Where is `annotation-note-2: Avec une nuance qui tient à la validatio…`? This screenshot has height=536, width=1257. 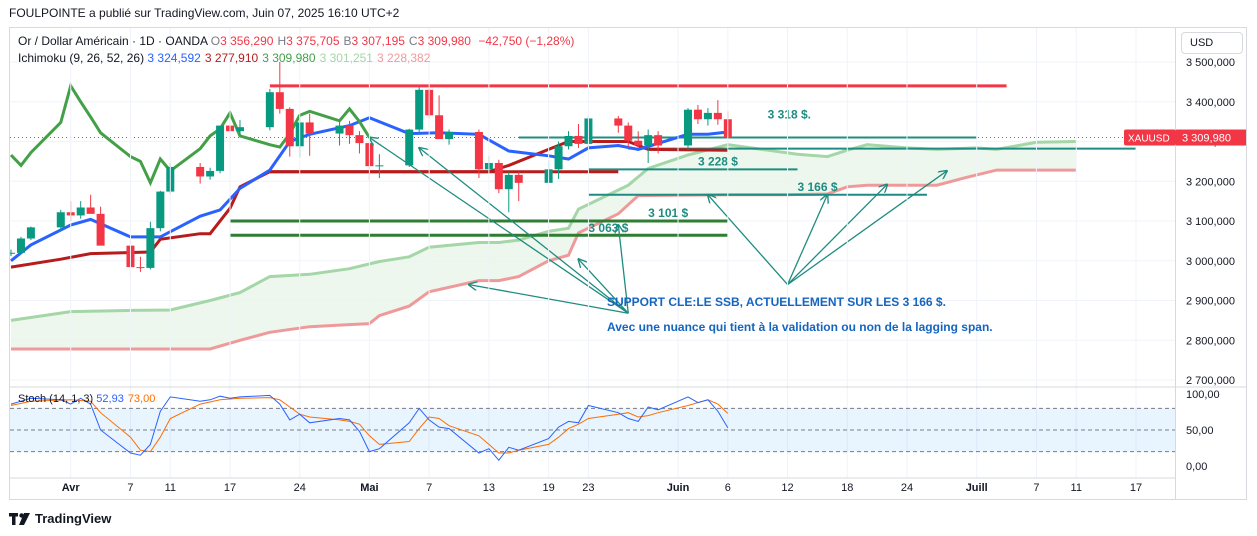
annotation-note-2: Avec une nuance qui tient à la validatio… is located at coordinates (800, 327).